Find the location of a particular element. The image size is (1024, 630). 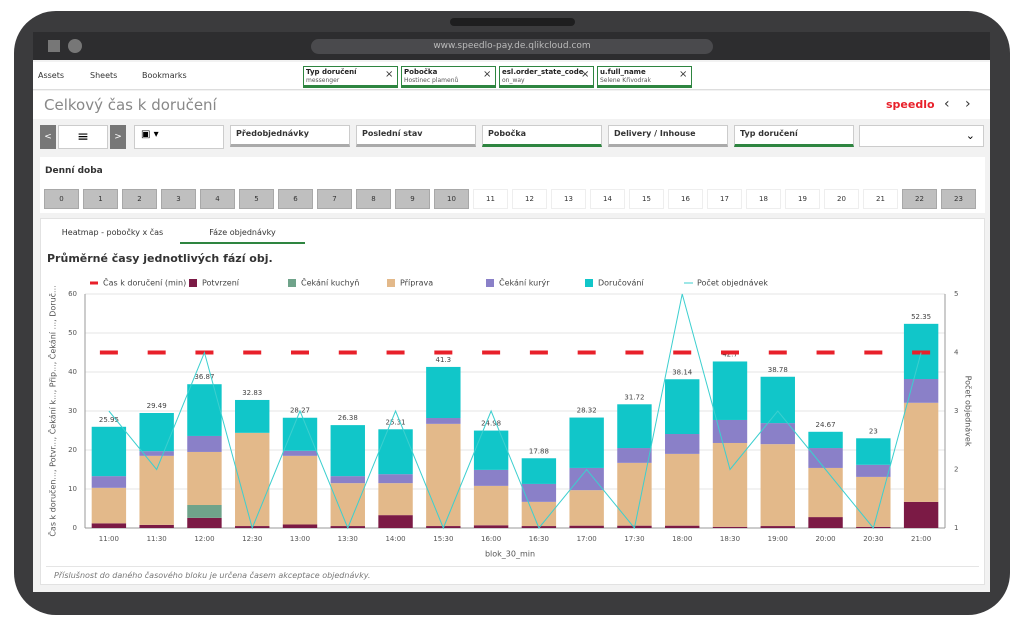

hour-cell: 22 is located at coordinates (919, 199).